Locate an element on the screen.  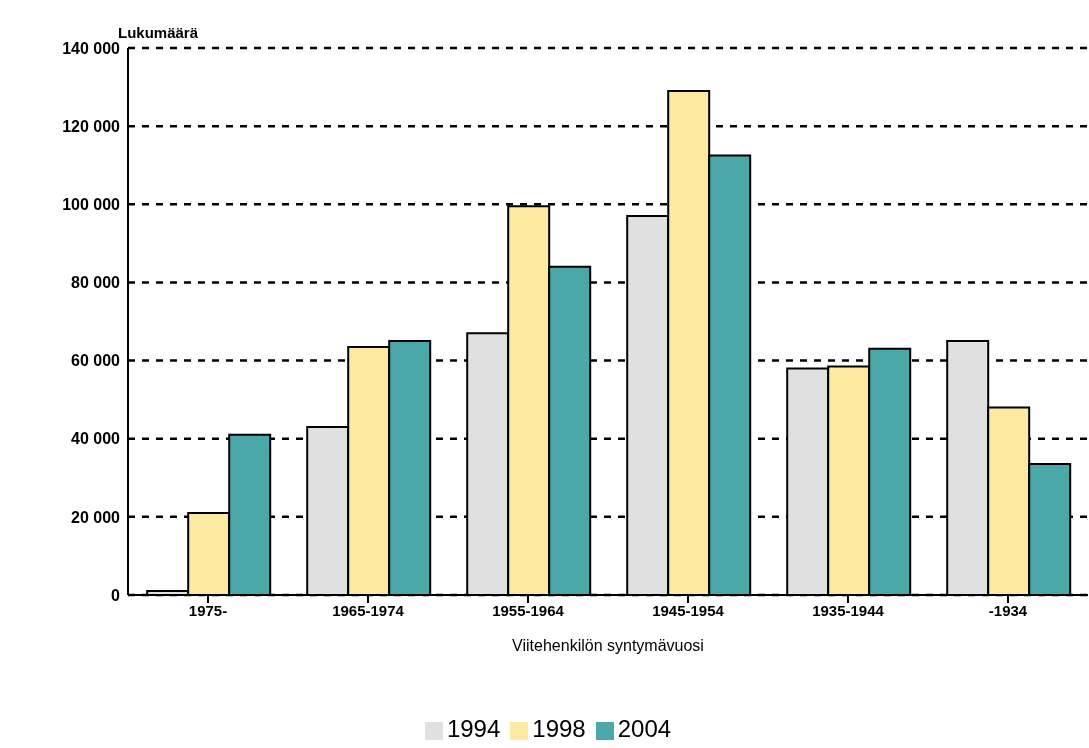
y-tick-label: 100 000 is located at coordinates (91, 204).